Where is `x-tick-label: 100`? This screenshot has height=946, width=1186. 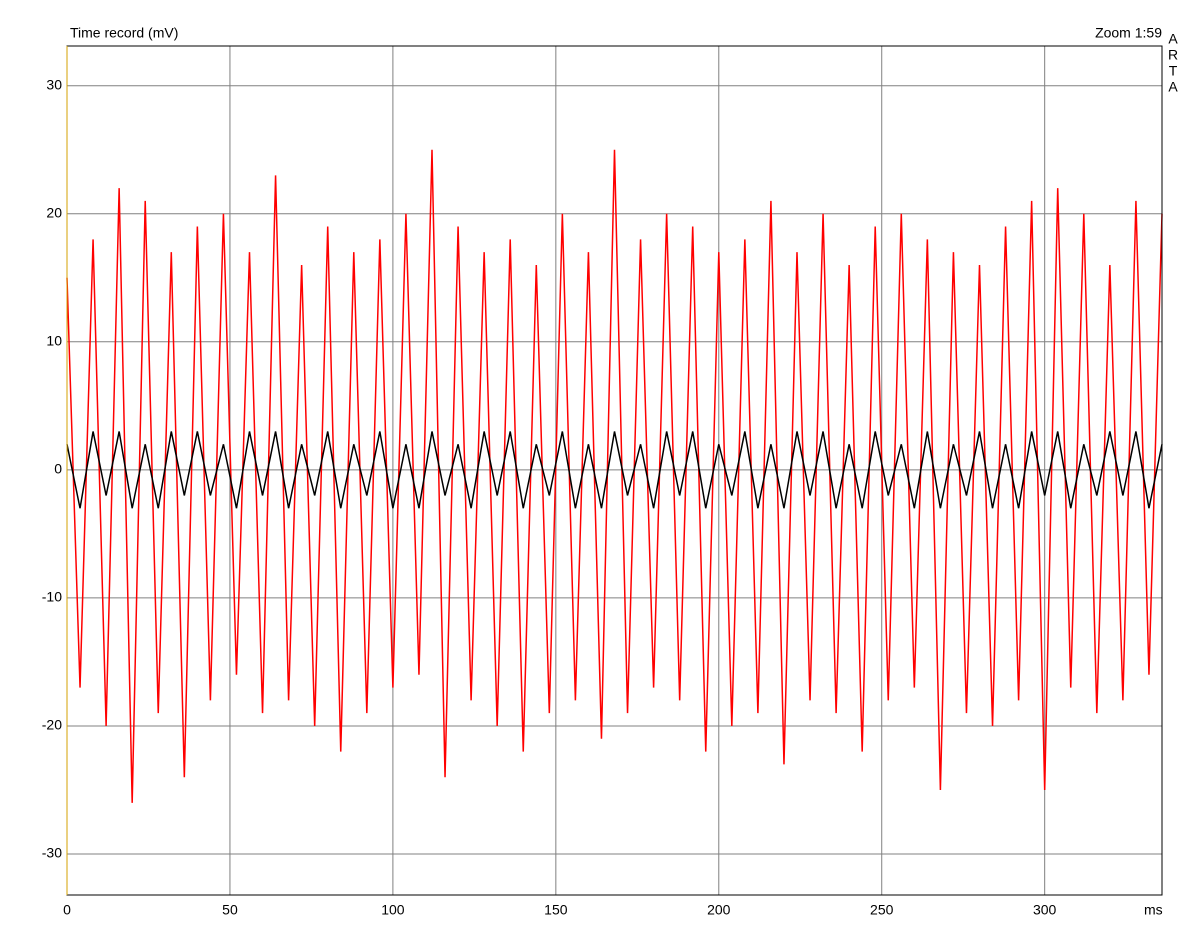
x-tick-label: 100 is located at coordinates (393, 910).